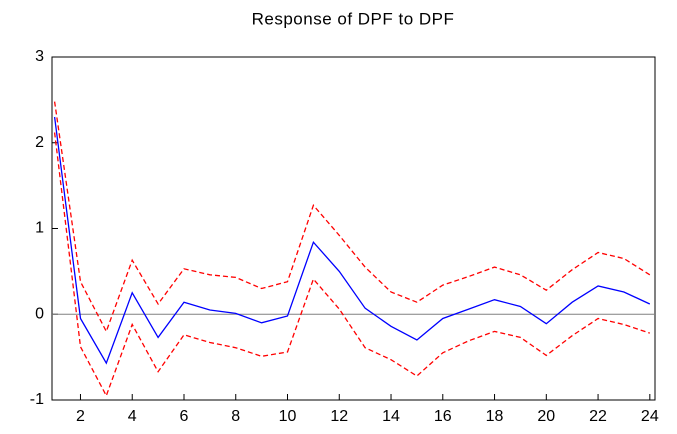 The width and height of the screenshot is (677, 434). I want to click on x-tick-label: 8, so click(235, 416).